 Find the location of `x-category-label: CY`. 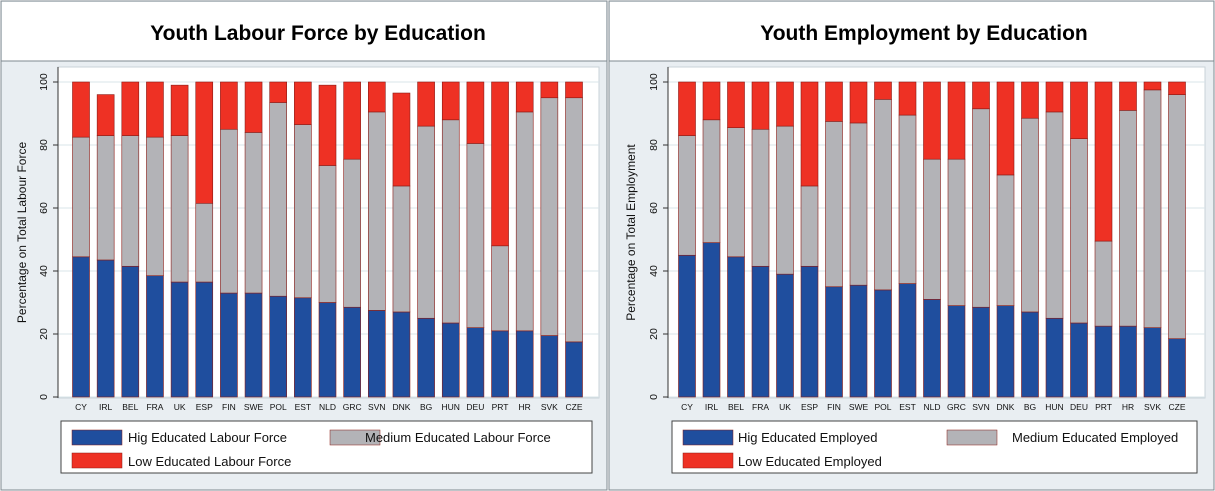

x-category-label: CY is located at coordinates (687, 407).